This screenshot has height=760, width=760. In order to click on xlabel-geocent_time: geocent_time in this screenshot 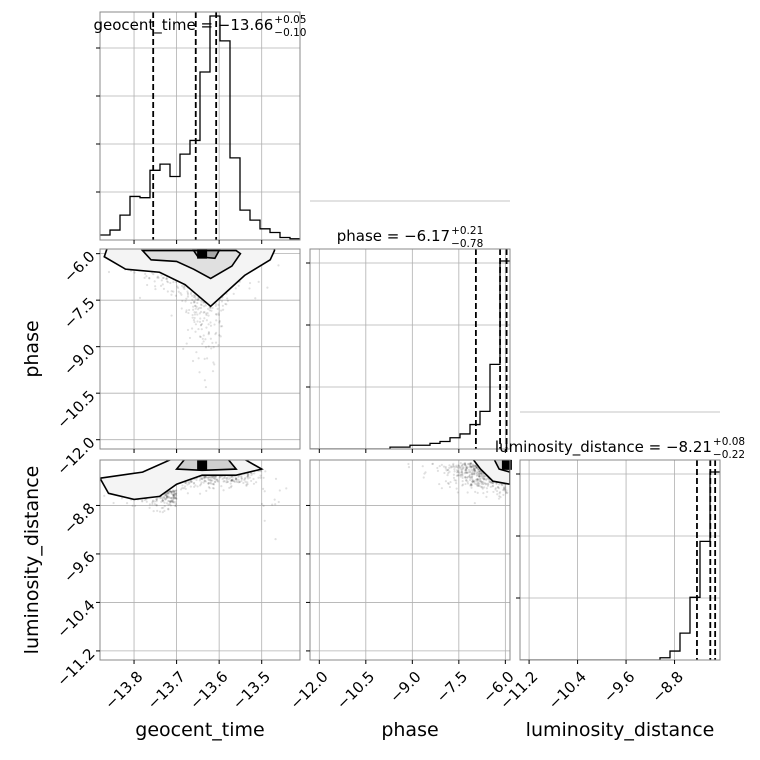, I will do `click(199, 730)`.